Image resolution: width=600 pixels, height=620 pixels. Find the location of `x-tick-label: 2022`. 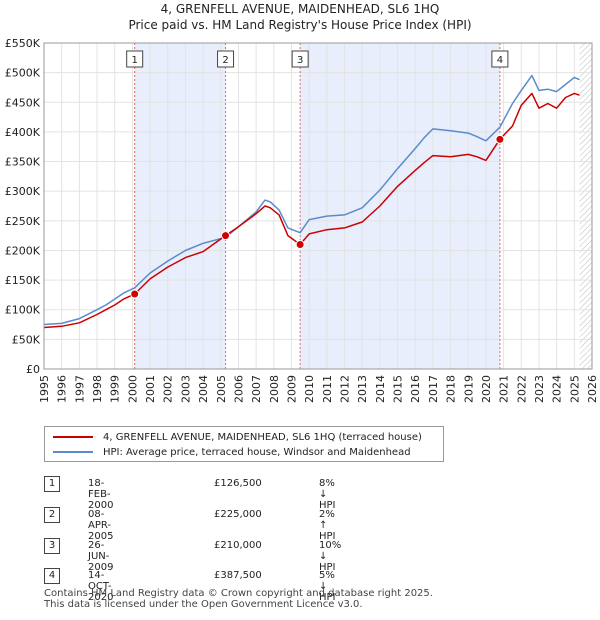

x-tick-label: 2022 is located at coordinates (521, 389).